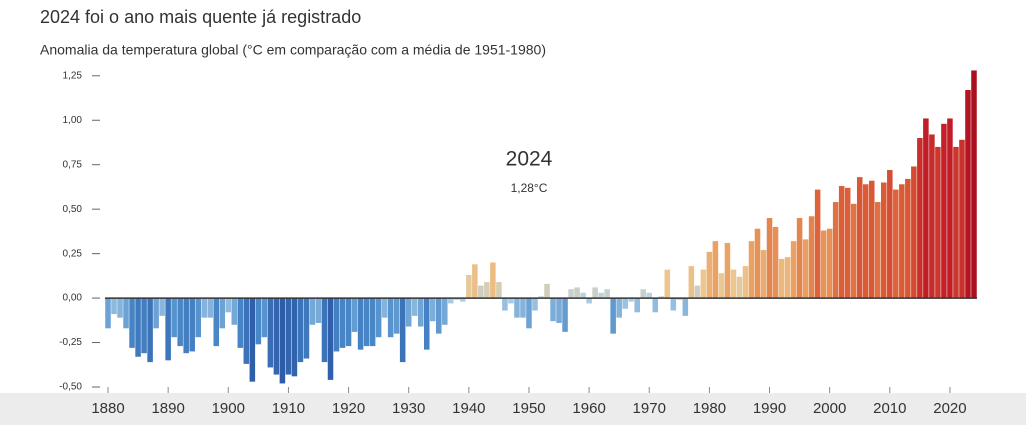 This screenshot has width=1026, height=425. I want to click on x-tick-label: 1920, so click(348, 408).